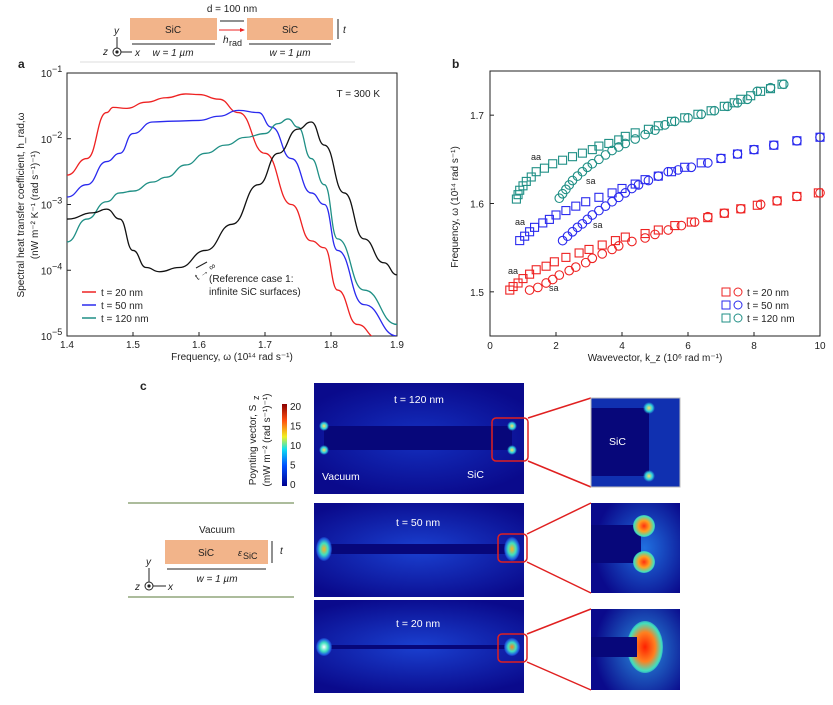 This screenshot has height=705, width=833. Describe the element at coordinates (35, 205) in the screenshot. I see `y-axis-units-a: (nW m⁻² K⁻¹ (rad s⁻¹)⁻¹)` at that location.